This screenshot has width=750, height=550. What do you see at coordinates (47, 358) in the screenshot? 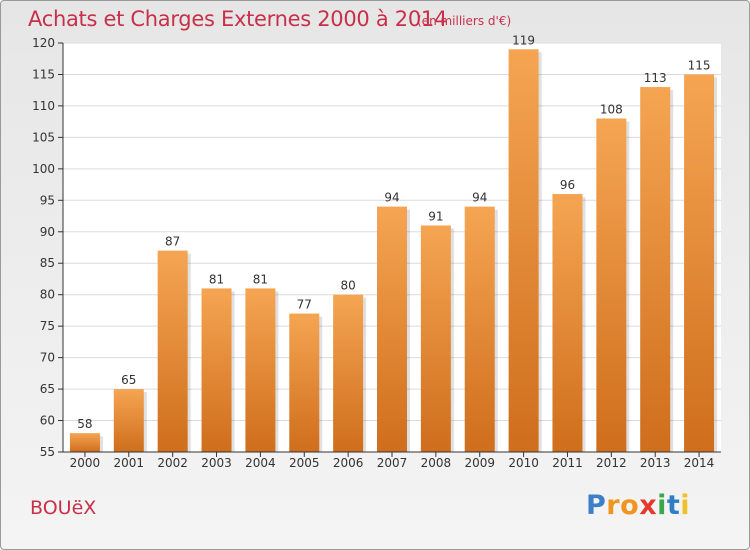
I see `y-tick-label: 70` at bounding box center [47, 358].